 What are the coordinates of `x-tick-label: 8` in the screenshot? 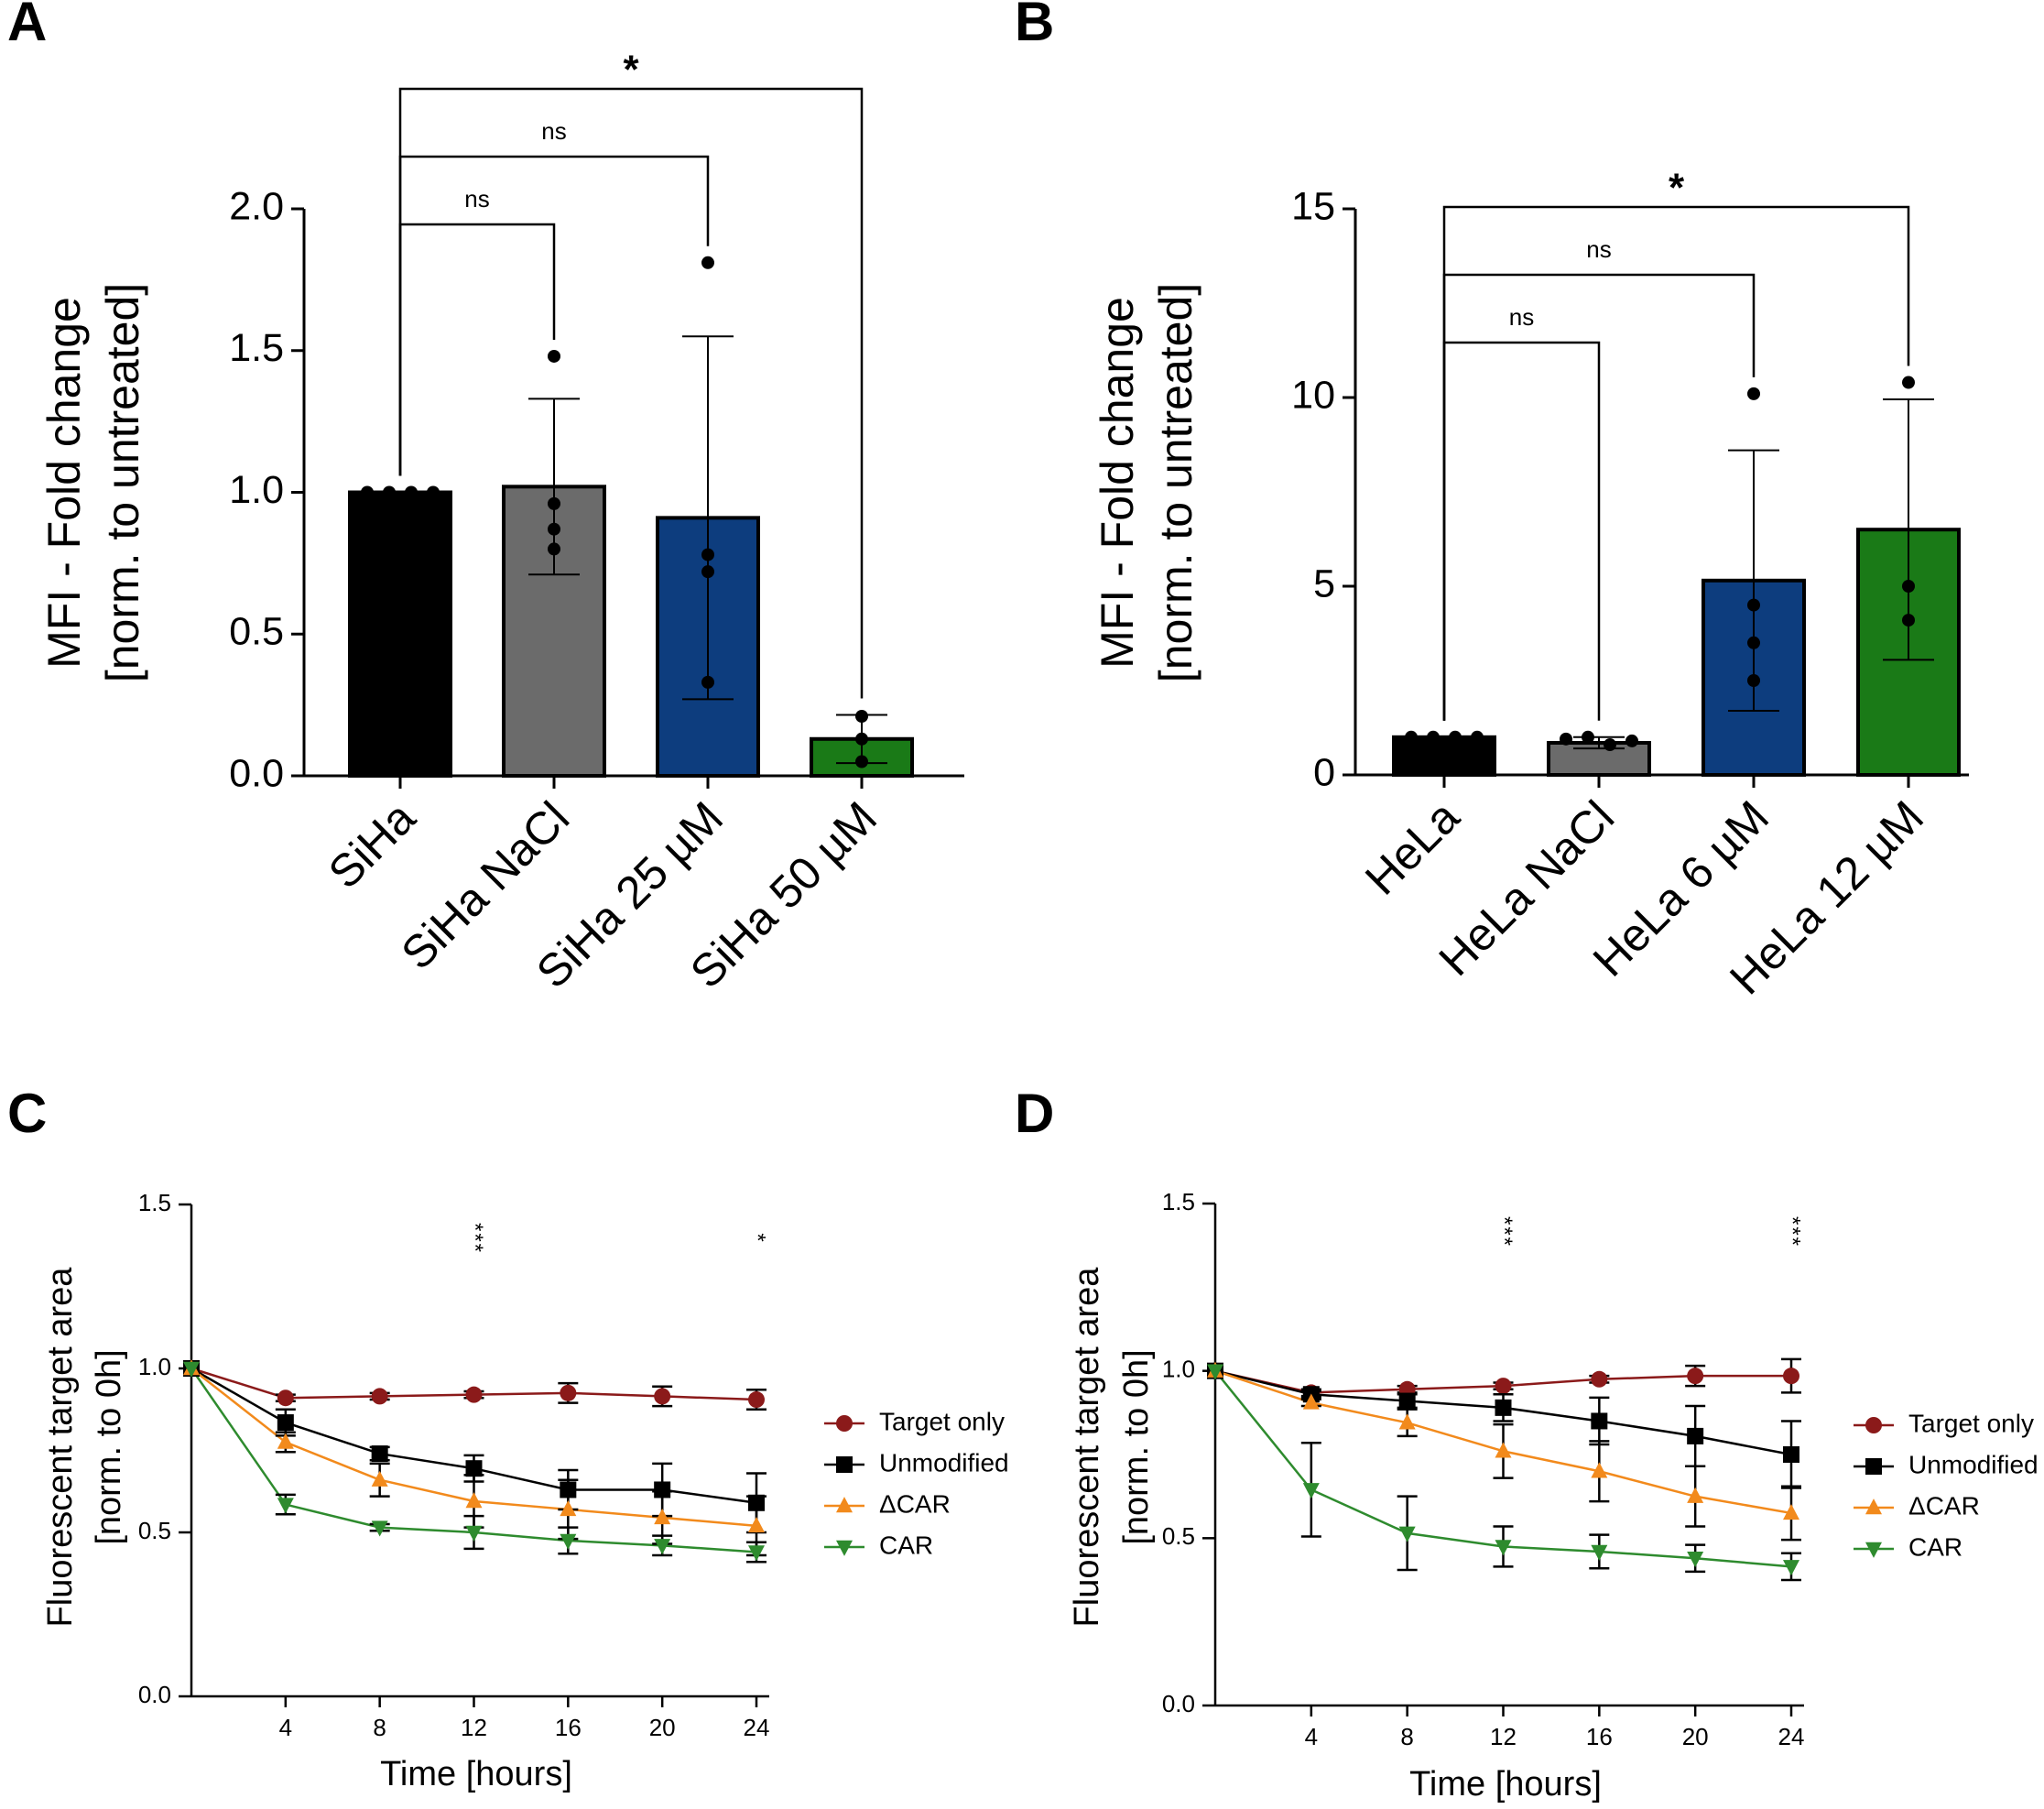 It's located at (380, 1728).